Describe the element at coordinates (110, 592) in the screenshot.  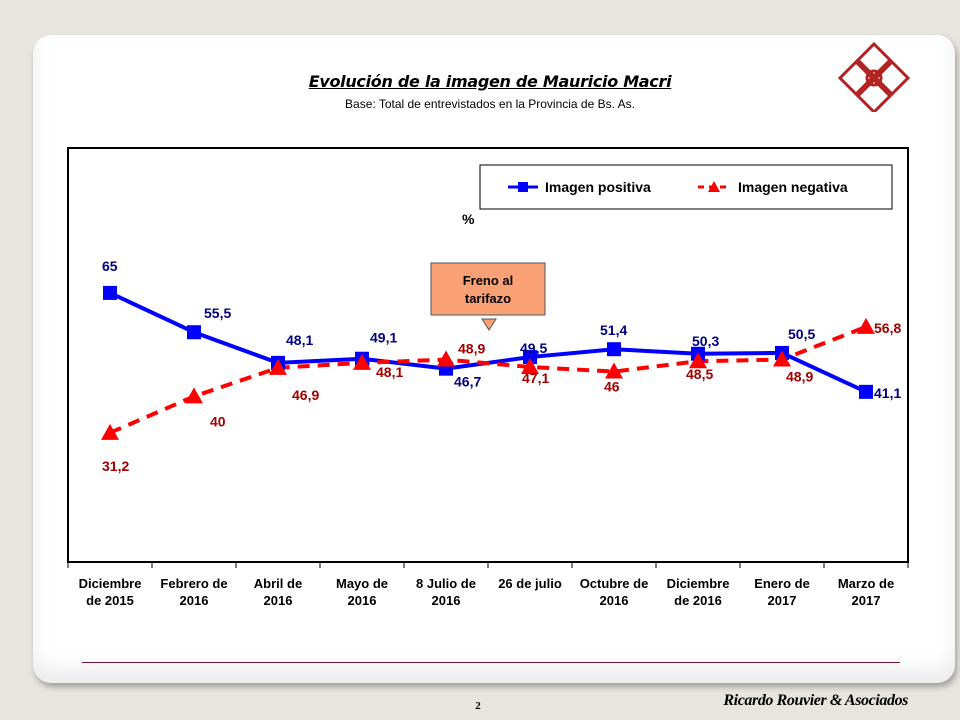
I see `x-tick-label: Diciembre de 2015` at that location.